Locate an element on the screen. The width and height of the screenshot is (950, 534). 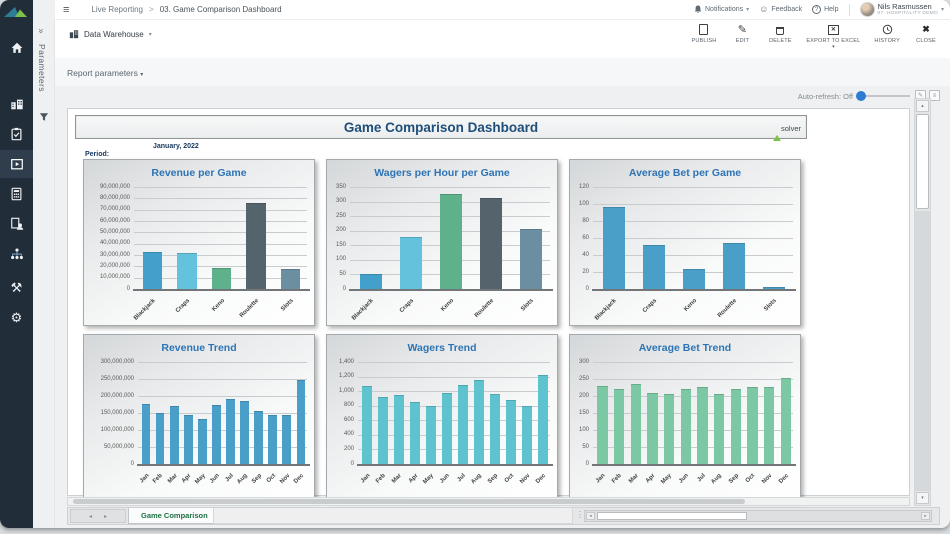
y-axis-tick-label: 50 is located at coordinates (342, 273).